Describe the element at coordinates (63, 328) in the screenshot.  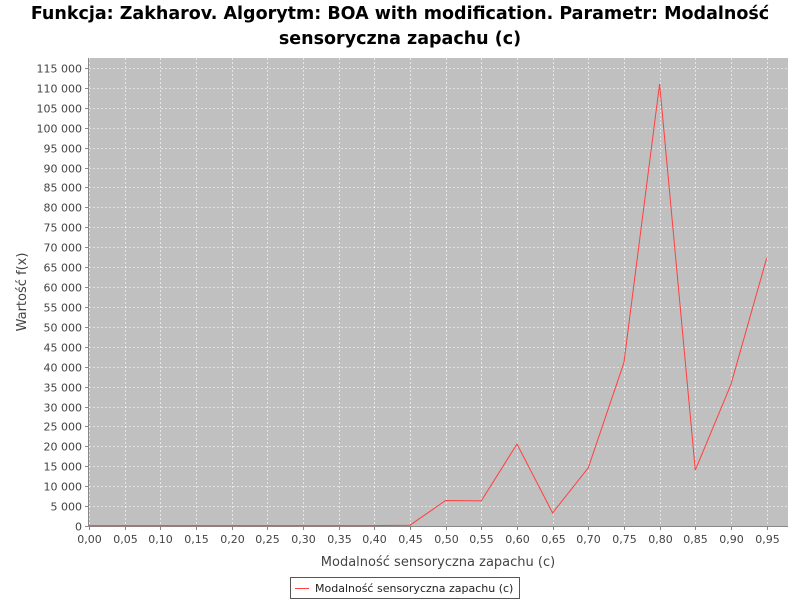
I see `y-tick-label: 50 000` at that location.